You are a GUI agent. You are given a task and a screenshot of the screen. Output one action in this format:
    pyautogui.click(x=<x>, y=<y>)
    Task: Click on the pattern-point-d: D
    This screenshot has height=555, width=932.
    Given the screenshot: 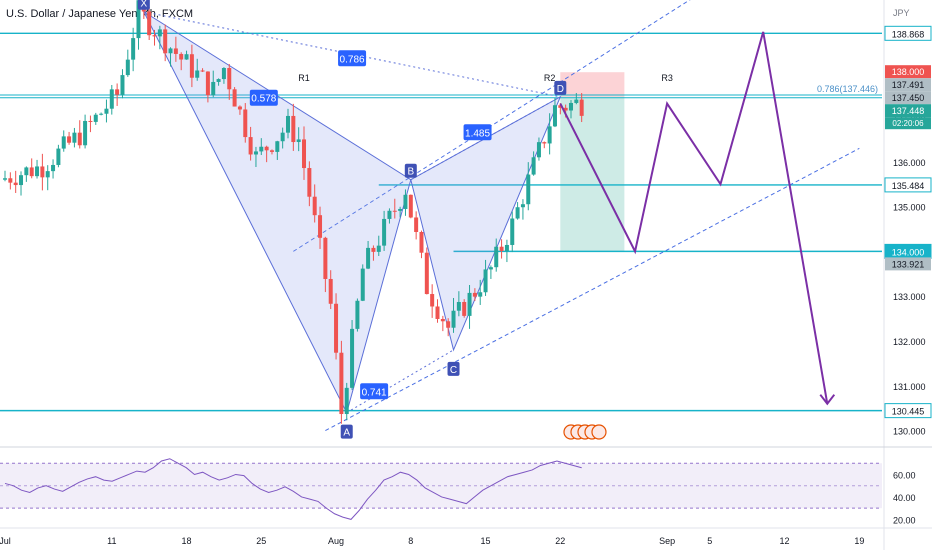 What is the action you would take?
    pyautogui.click(x=560, y=87)
    